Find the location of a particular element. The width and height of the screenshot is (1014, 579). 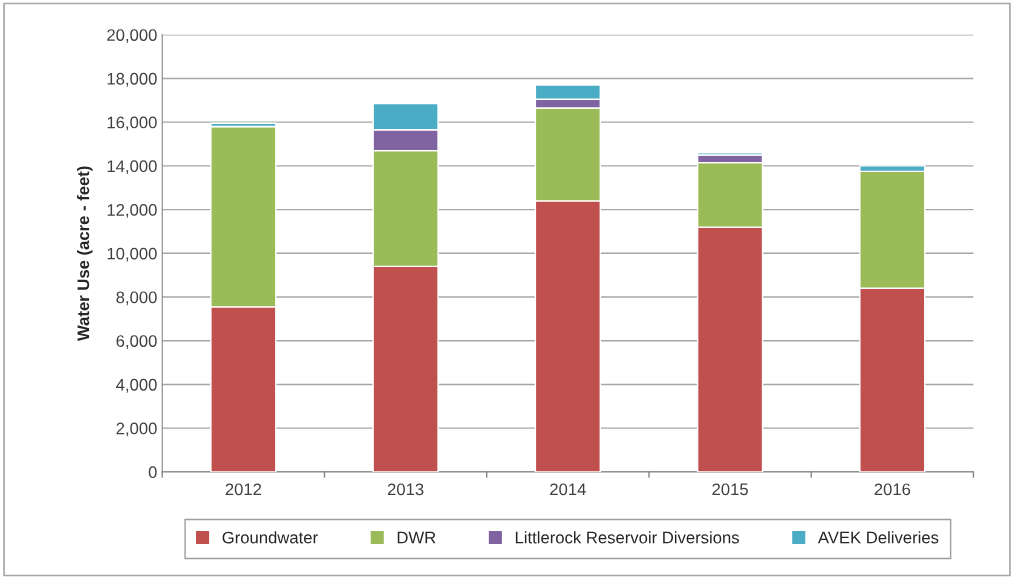

legend-label: Groundwater is located at coordinates (270, 537).